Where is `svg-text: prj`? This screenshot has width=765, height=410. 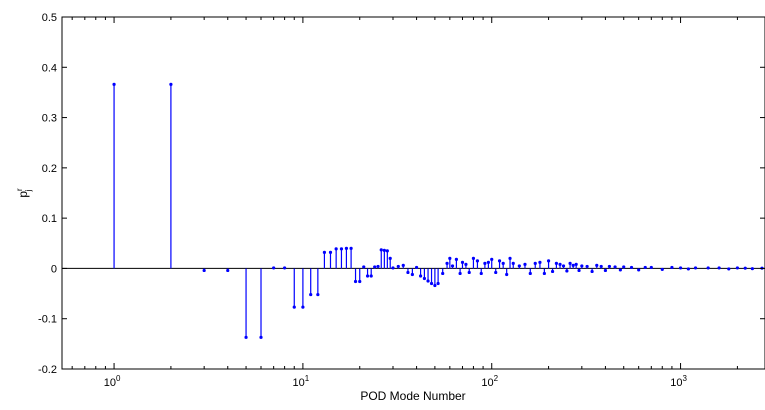 svg-text: prj is located at coordinates (24, 193).